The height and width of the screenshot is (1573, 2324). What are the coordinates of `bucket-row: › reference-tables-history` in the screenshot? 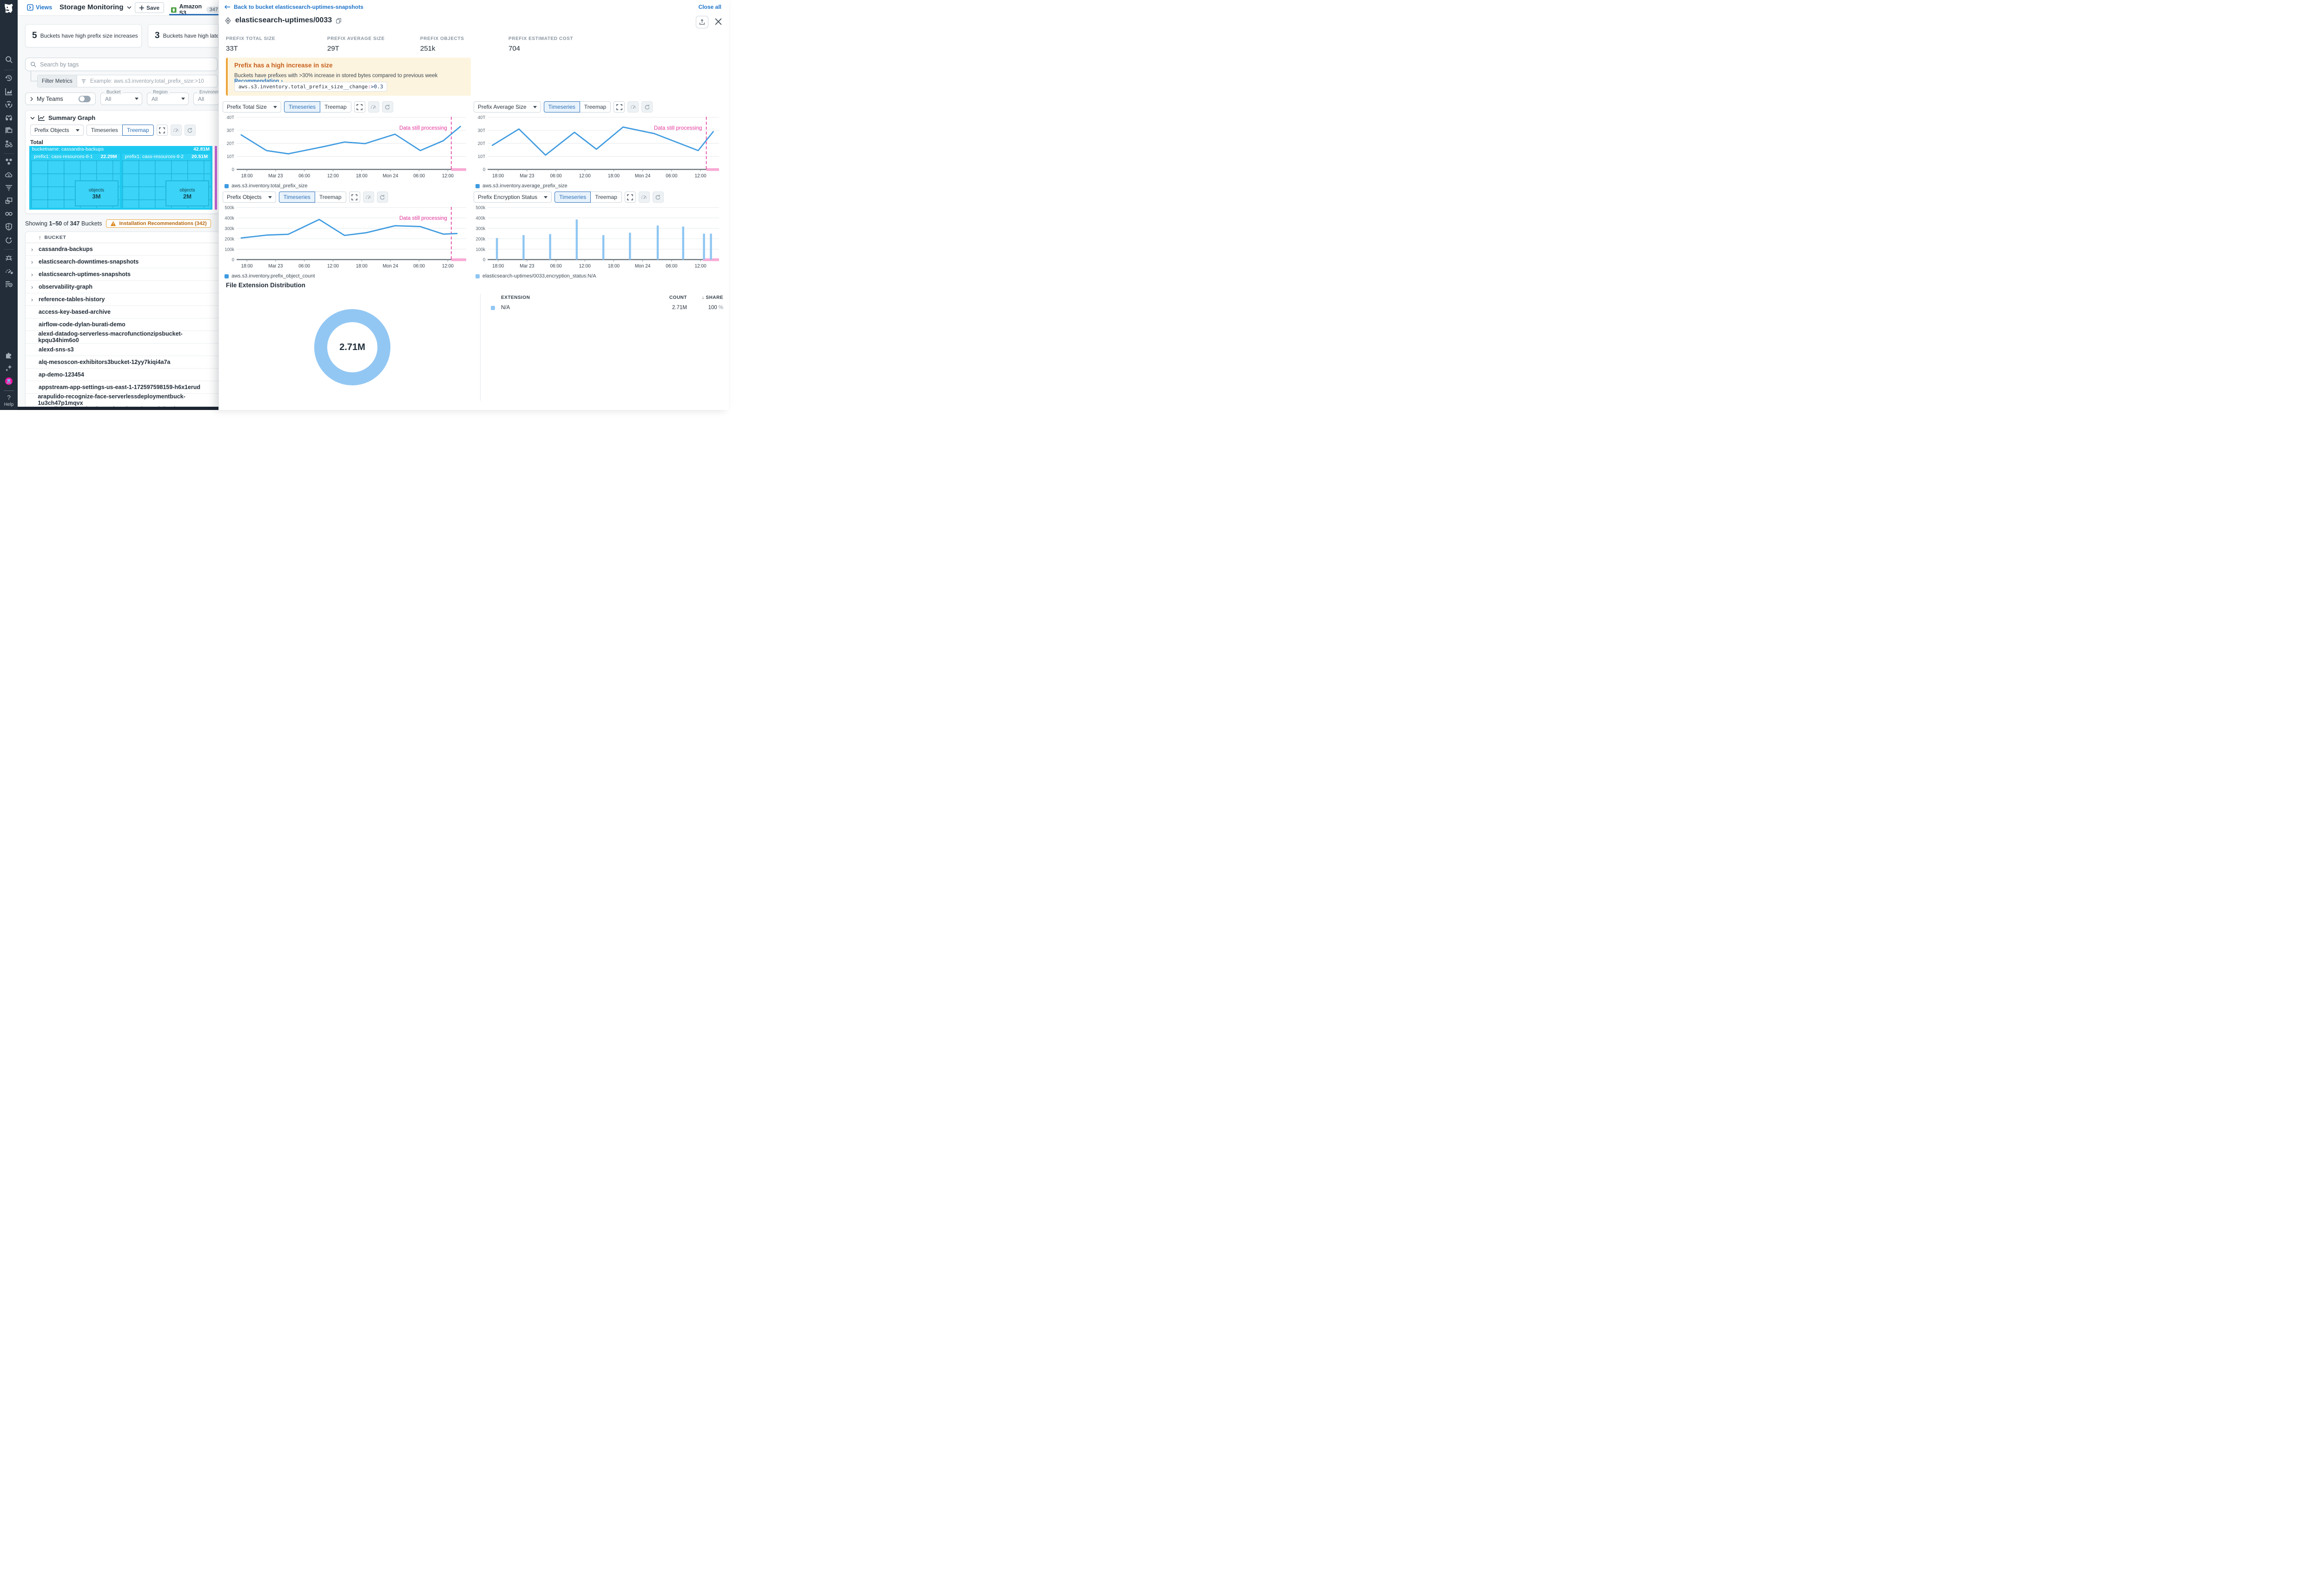 It's located at (122, 300).